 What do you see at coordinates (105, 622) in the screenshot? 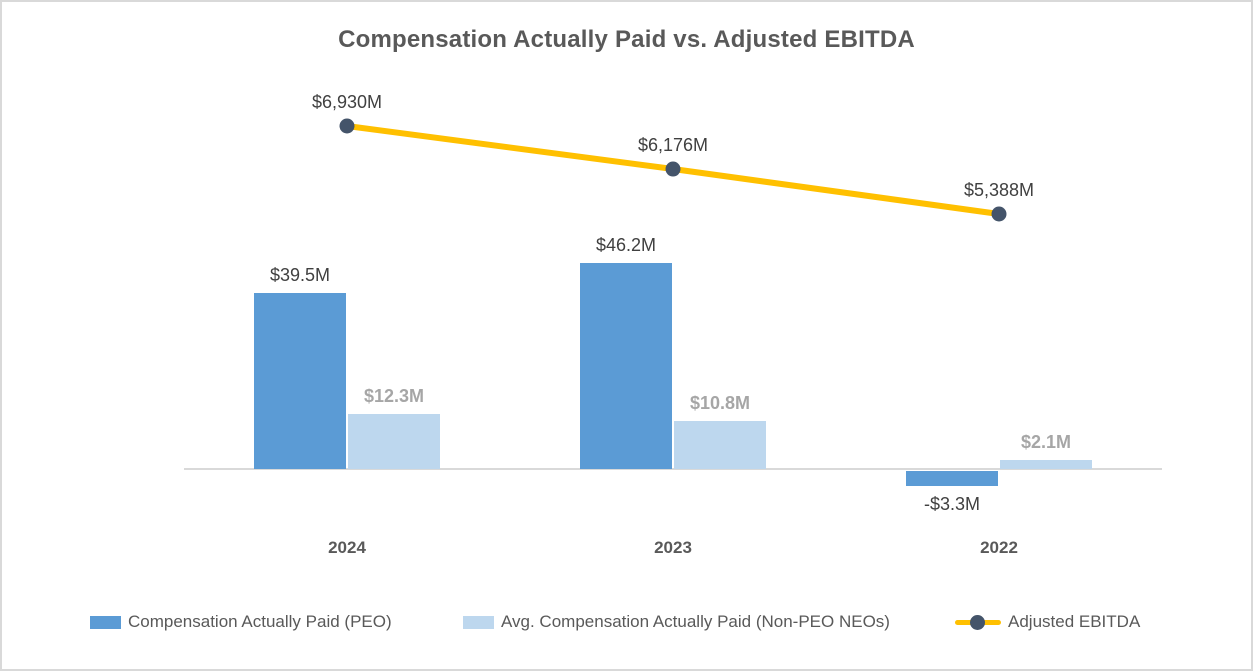
I see `peo-bar-swatch` at bounding box center [105, 622].